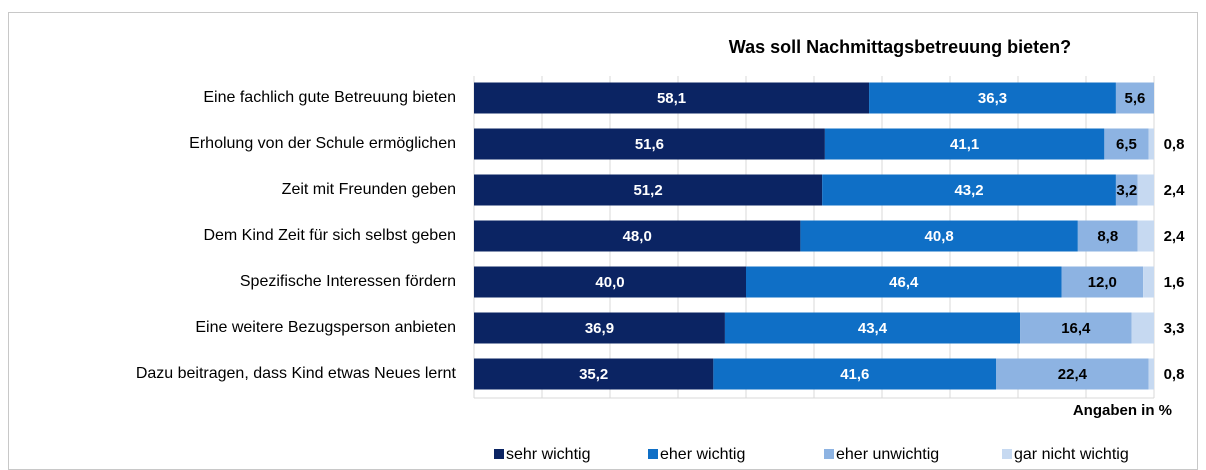 This screenshot has width=1206, height=470. What do you see at coordinates (1174, 282) in the screenshot?
I see `value-label: 1,6` at bounding box center [1174, 282].